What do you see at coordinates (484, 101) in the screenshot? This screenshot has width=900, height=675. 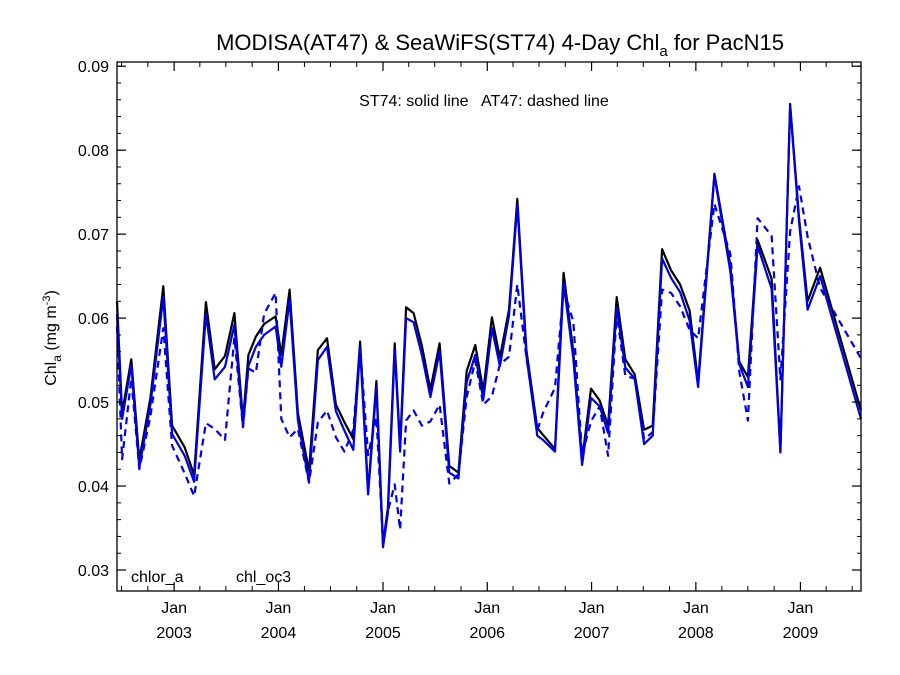 I see `line-style-note: ST74: solid line AT47: dashed line` at bounding box center [484, 101].